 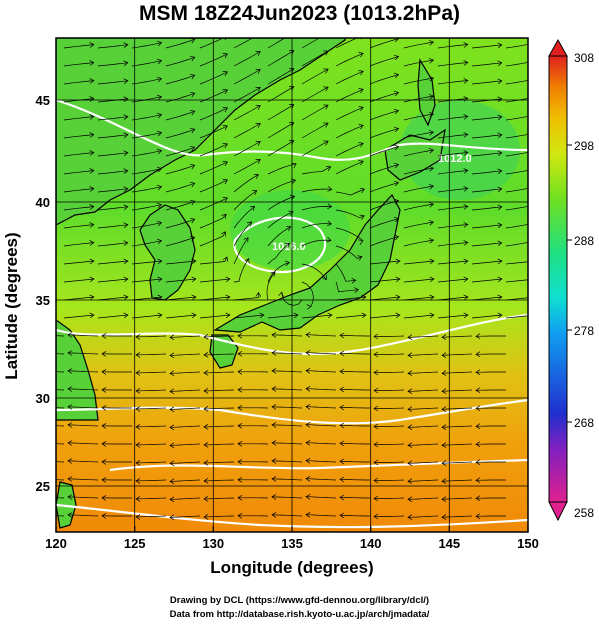 I want to click on x-tick-label: 140, so click(x=371, y=543).